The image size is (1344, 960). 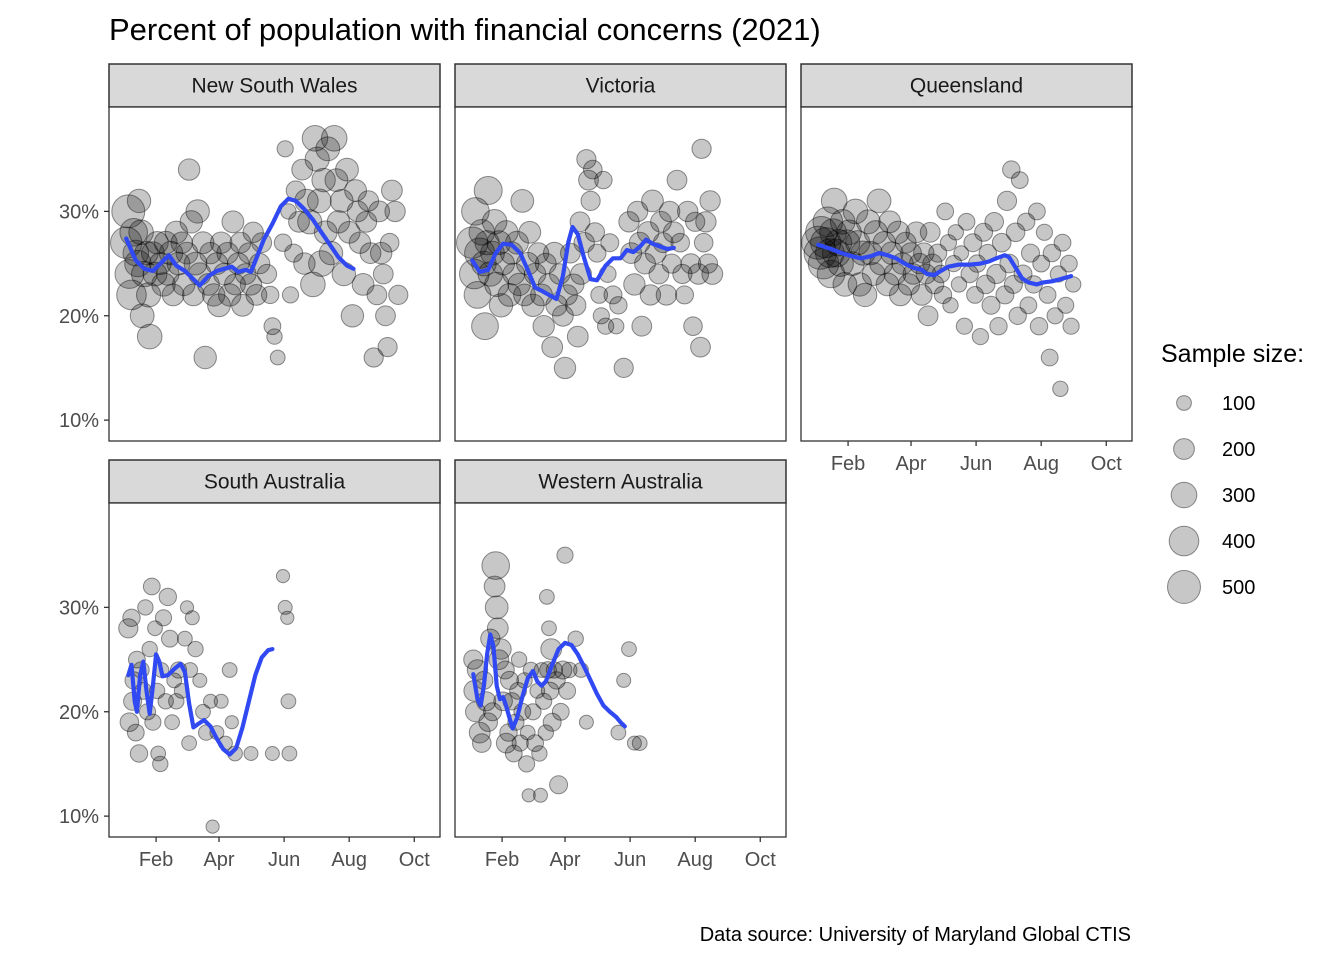 What do you see at coordinates (1232, 354) in the screenshot?
I see `legend-title: Sample size:` at bounding box center [1232, 354].